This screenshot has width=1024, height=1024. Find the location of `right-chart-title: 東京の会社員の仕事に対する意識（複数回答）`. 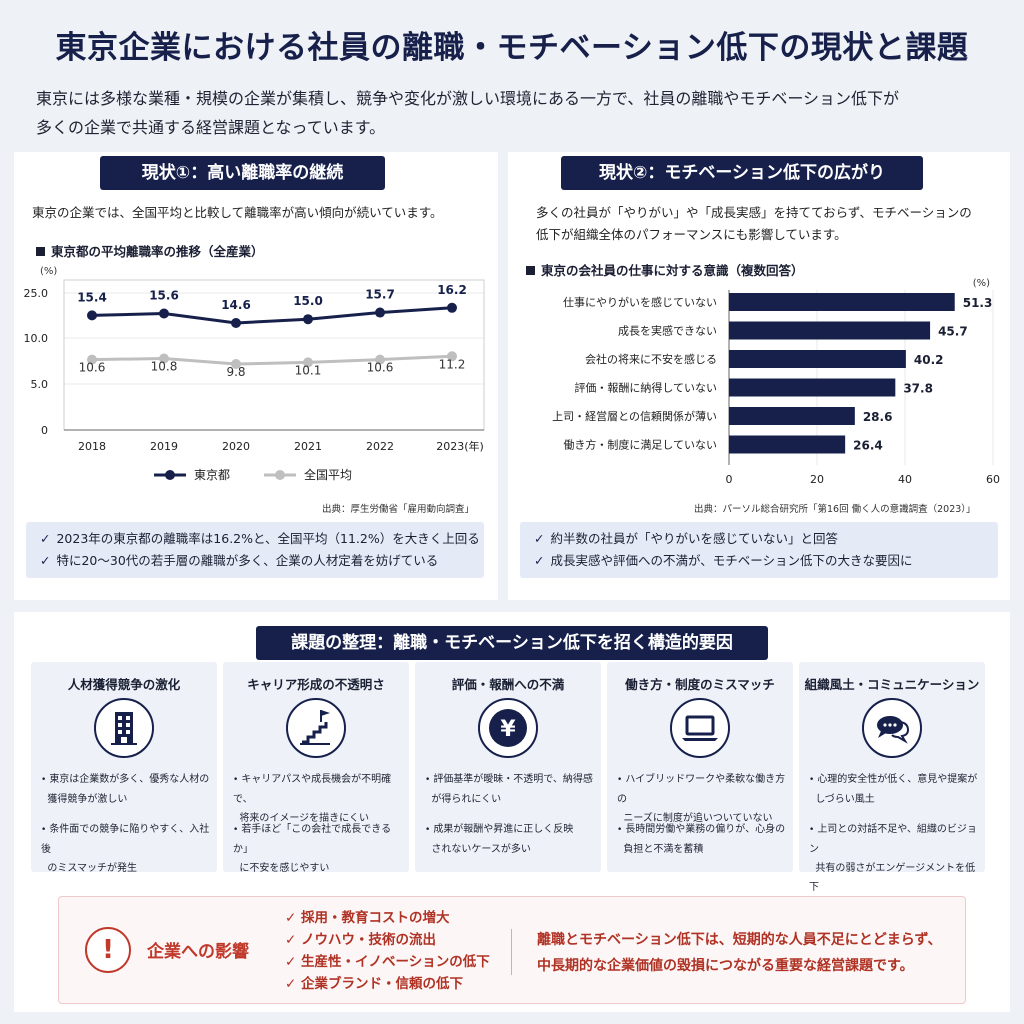

right-chart-title: 東京の会社員の仕事に対する意識（複数回答） is located at coordinates (665, 269).